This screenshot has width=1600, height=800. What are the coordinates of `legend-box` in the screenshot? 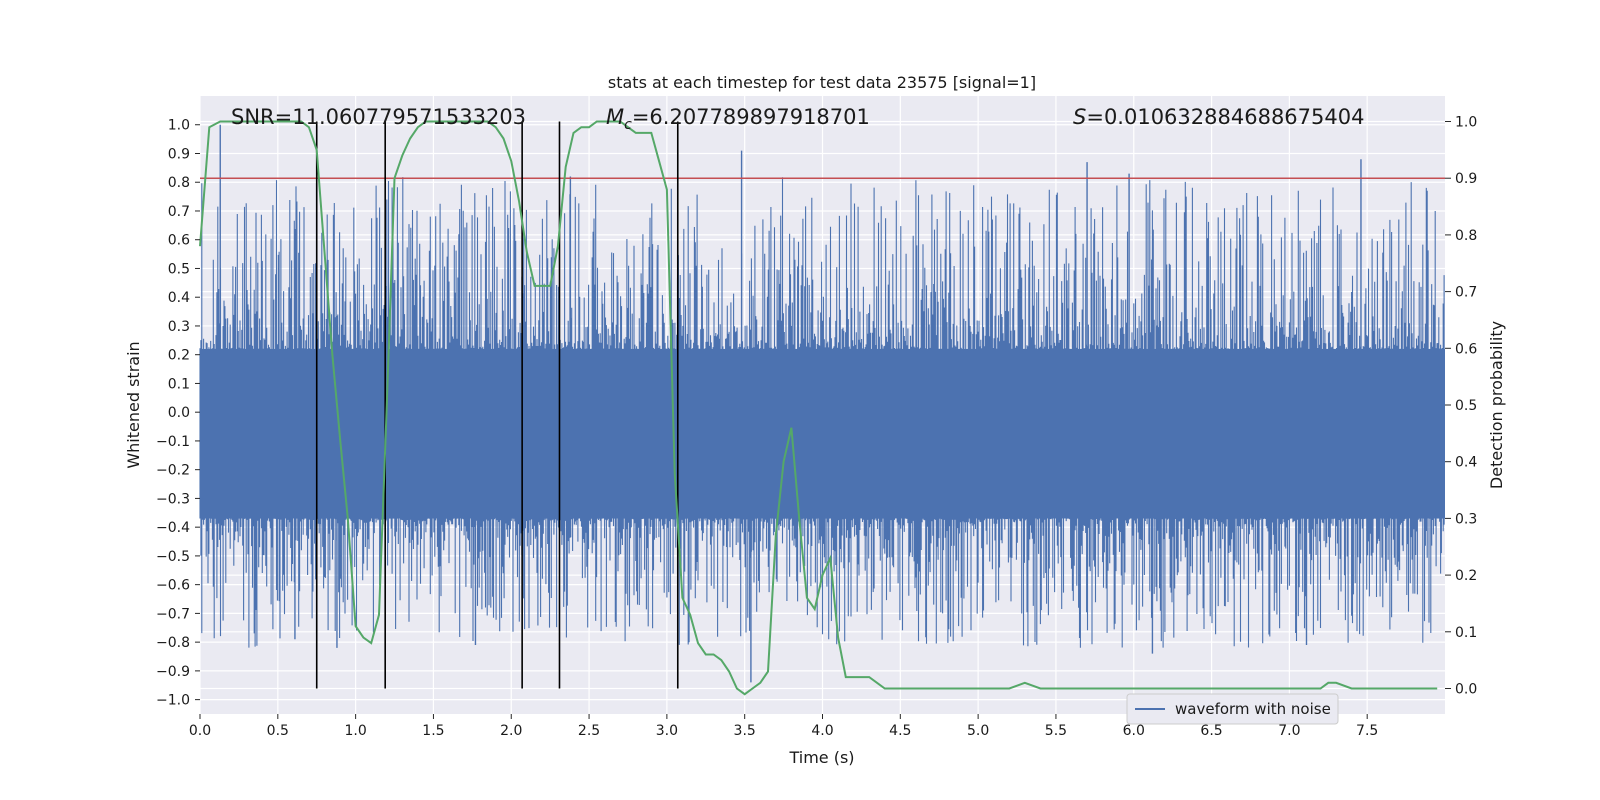 It's located at (1232, 709).